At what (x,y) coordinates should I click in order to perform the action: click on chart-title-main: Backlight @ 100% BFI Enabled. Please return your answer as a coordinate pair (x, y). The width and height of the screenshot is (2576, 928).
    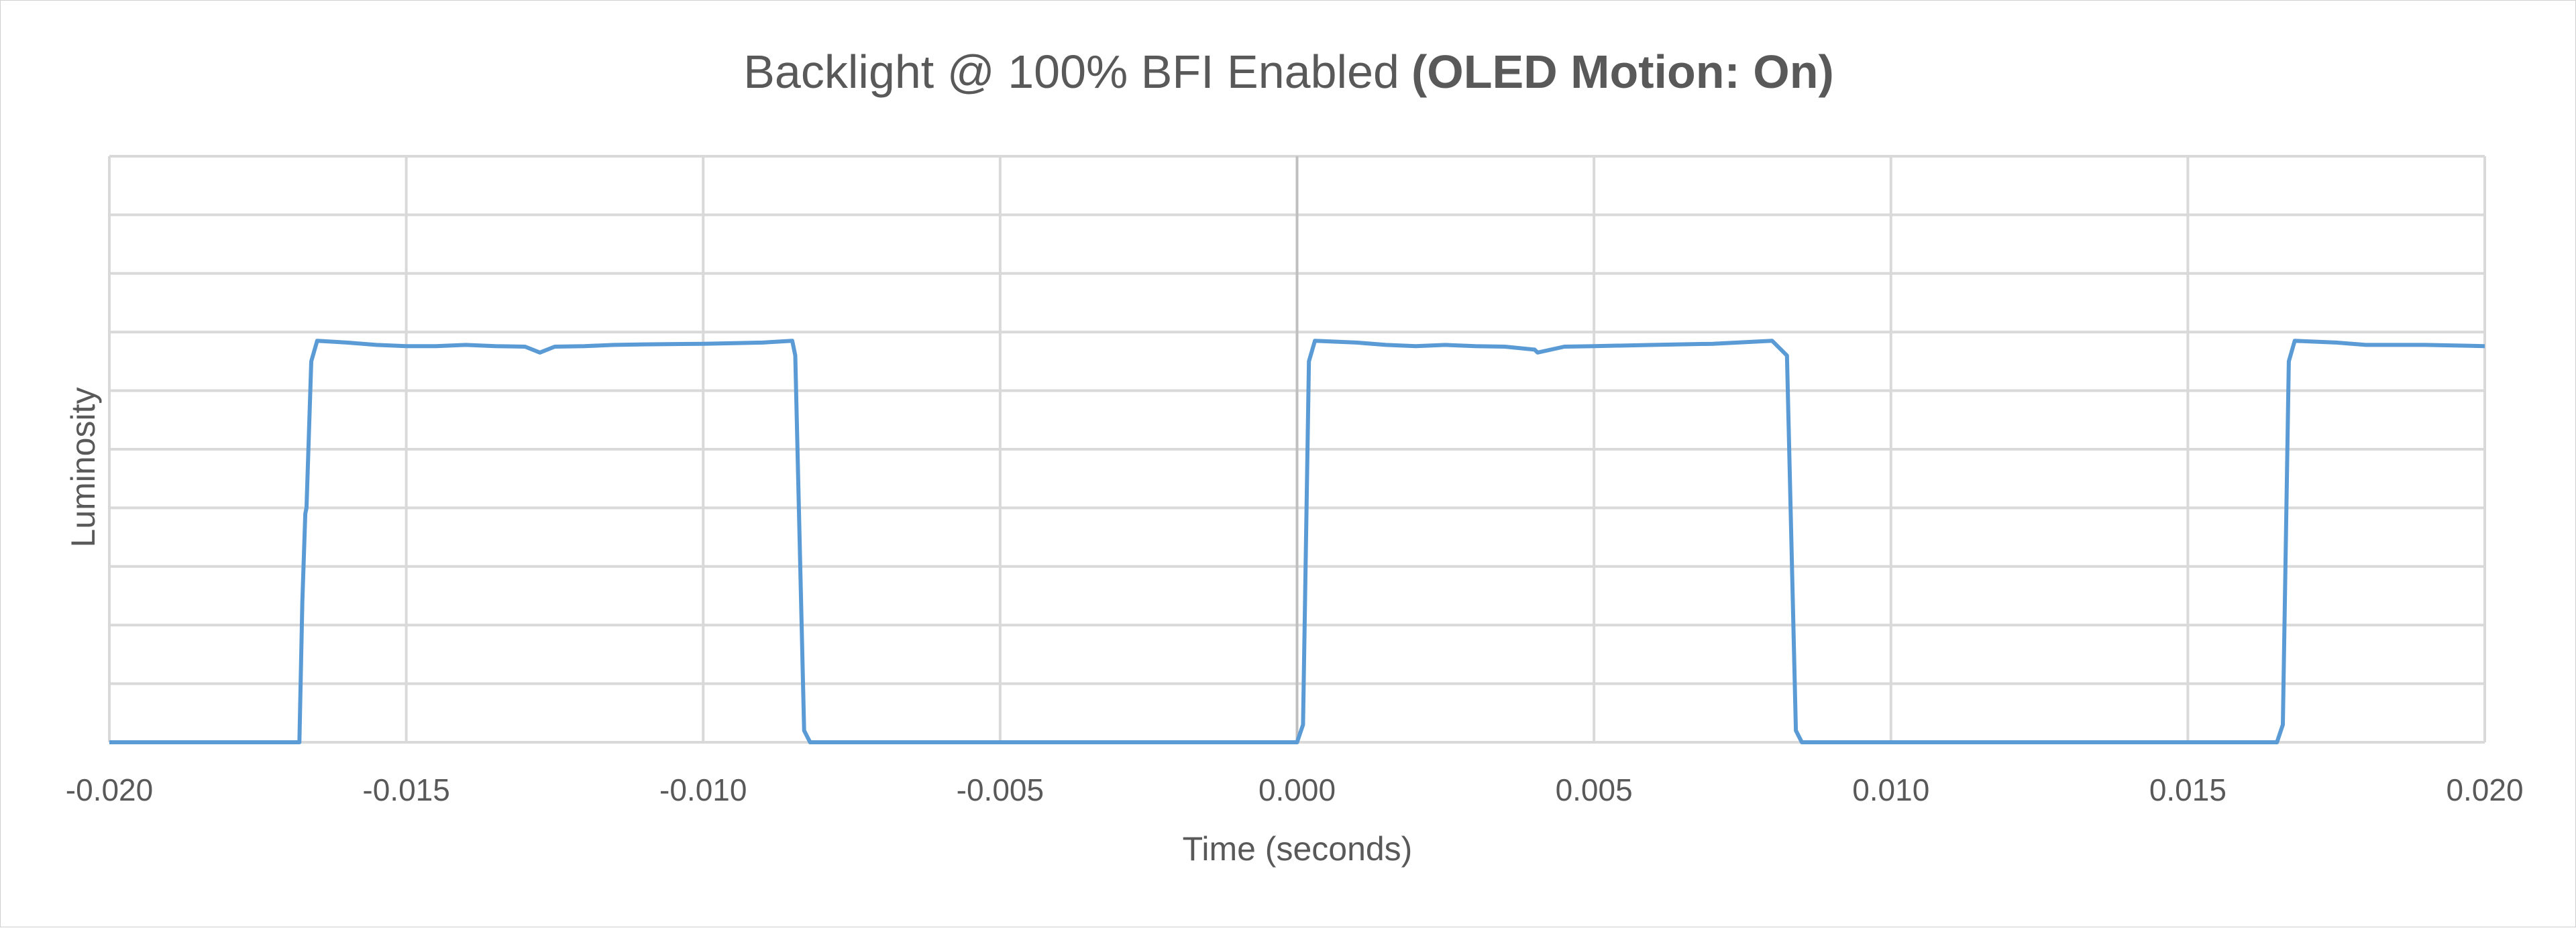
    Looking at the image, I should click on (1071, 72).